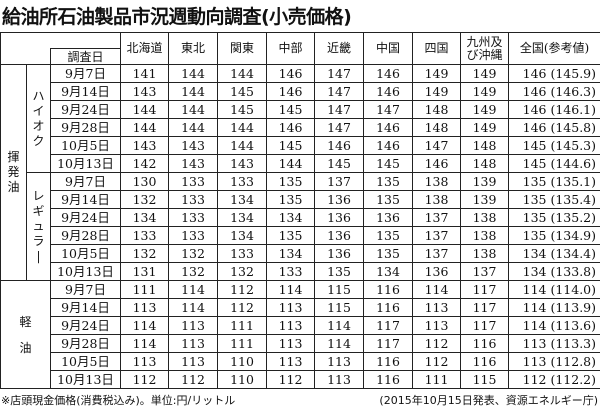  Describe the element at coordinates (193, 48) in the screenshot. I see `header-region: 東北` at that location.